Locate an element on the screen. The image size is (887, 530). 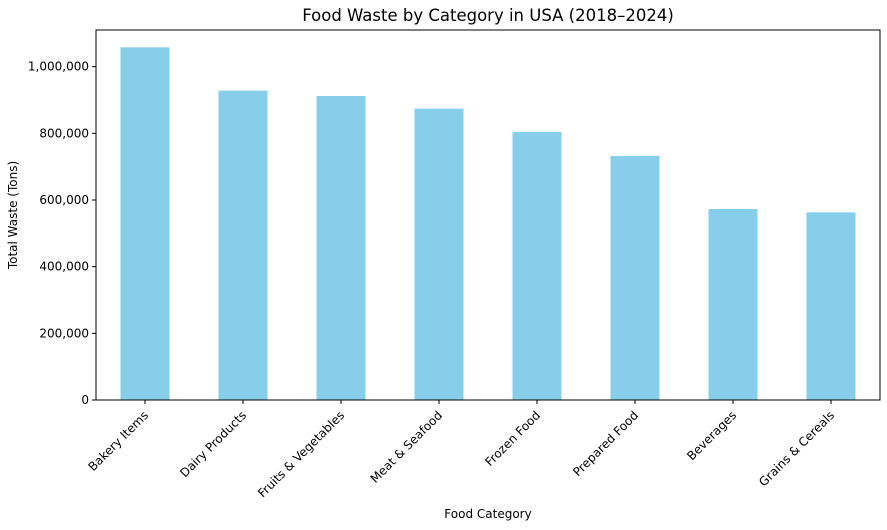
x-tick-label: Dairy Products is located at coordinates (213, 444).